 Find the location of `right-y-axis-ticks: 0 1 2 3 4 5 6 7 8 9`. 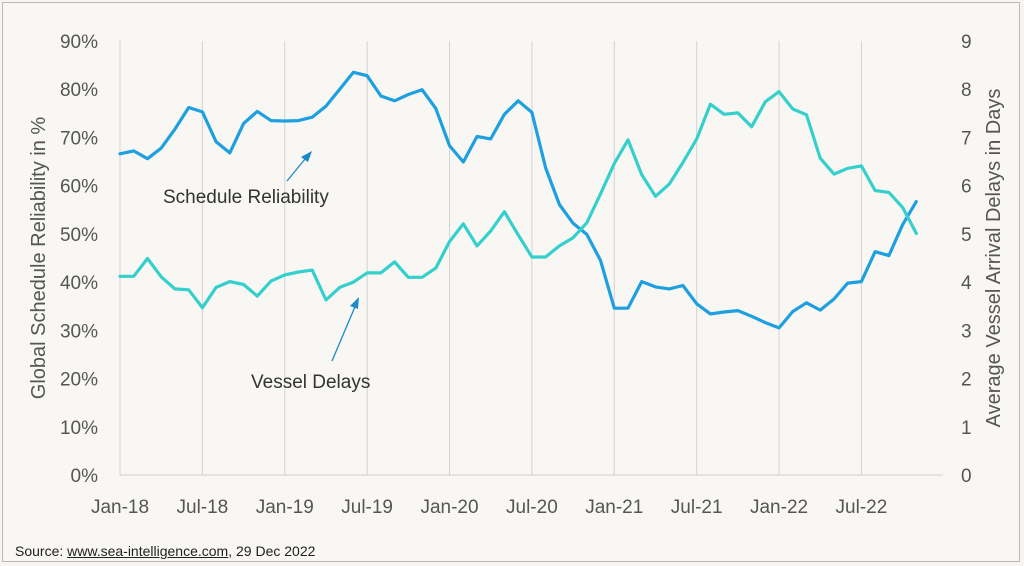

right-y-axis-ticks: 0 1 2 3 4 5 6 7 8 9 is located at coordinates (966, 259).